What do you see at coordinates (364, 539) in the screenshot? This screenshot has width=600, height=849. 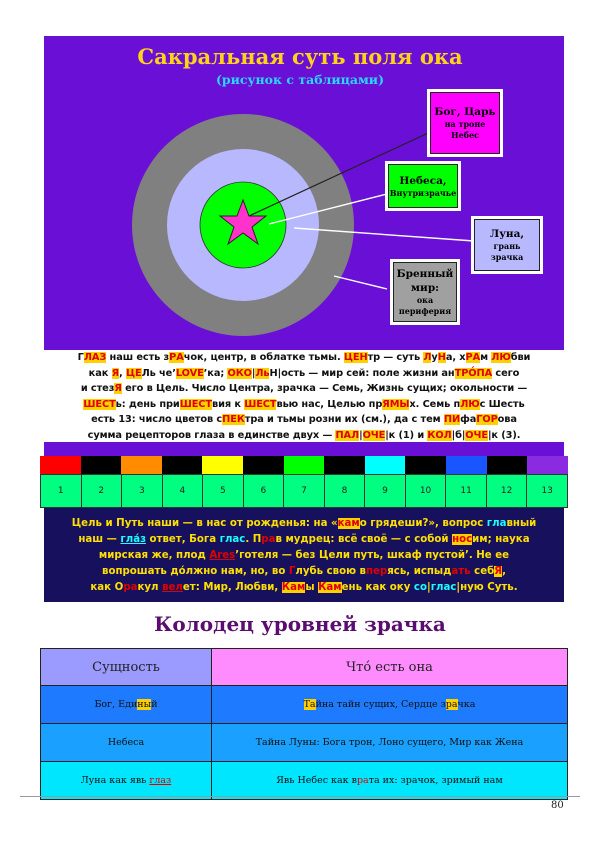 I see `text-segment: в мудрец: всё своё — с собой` at bounding box center [364, 539].